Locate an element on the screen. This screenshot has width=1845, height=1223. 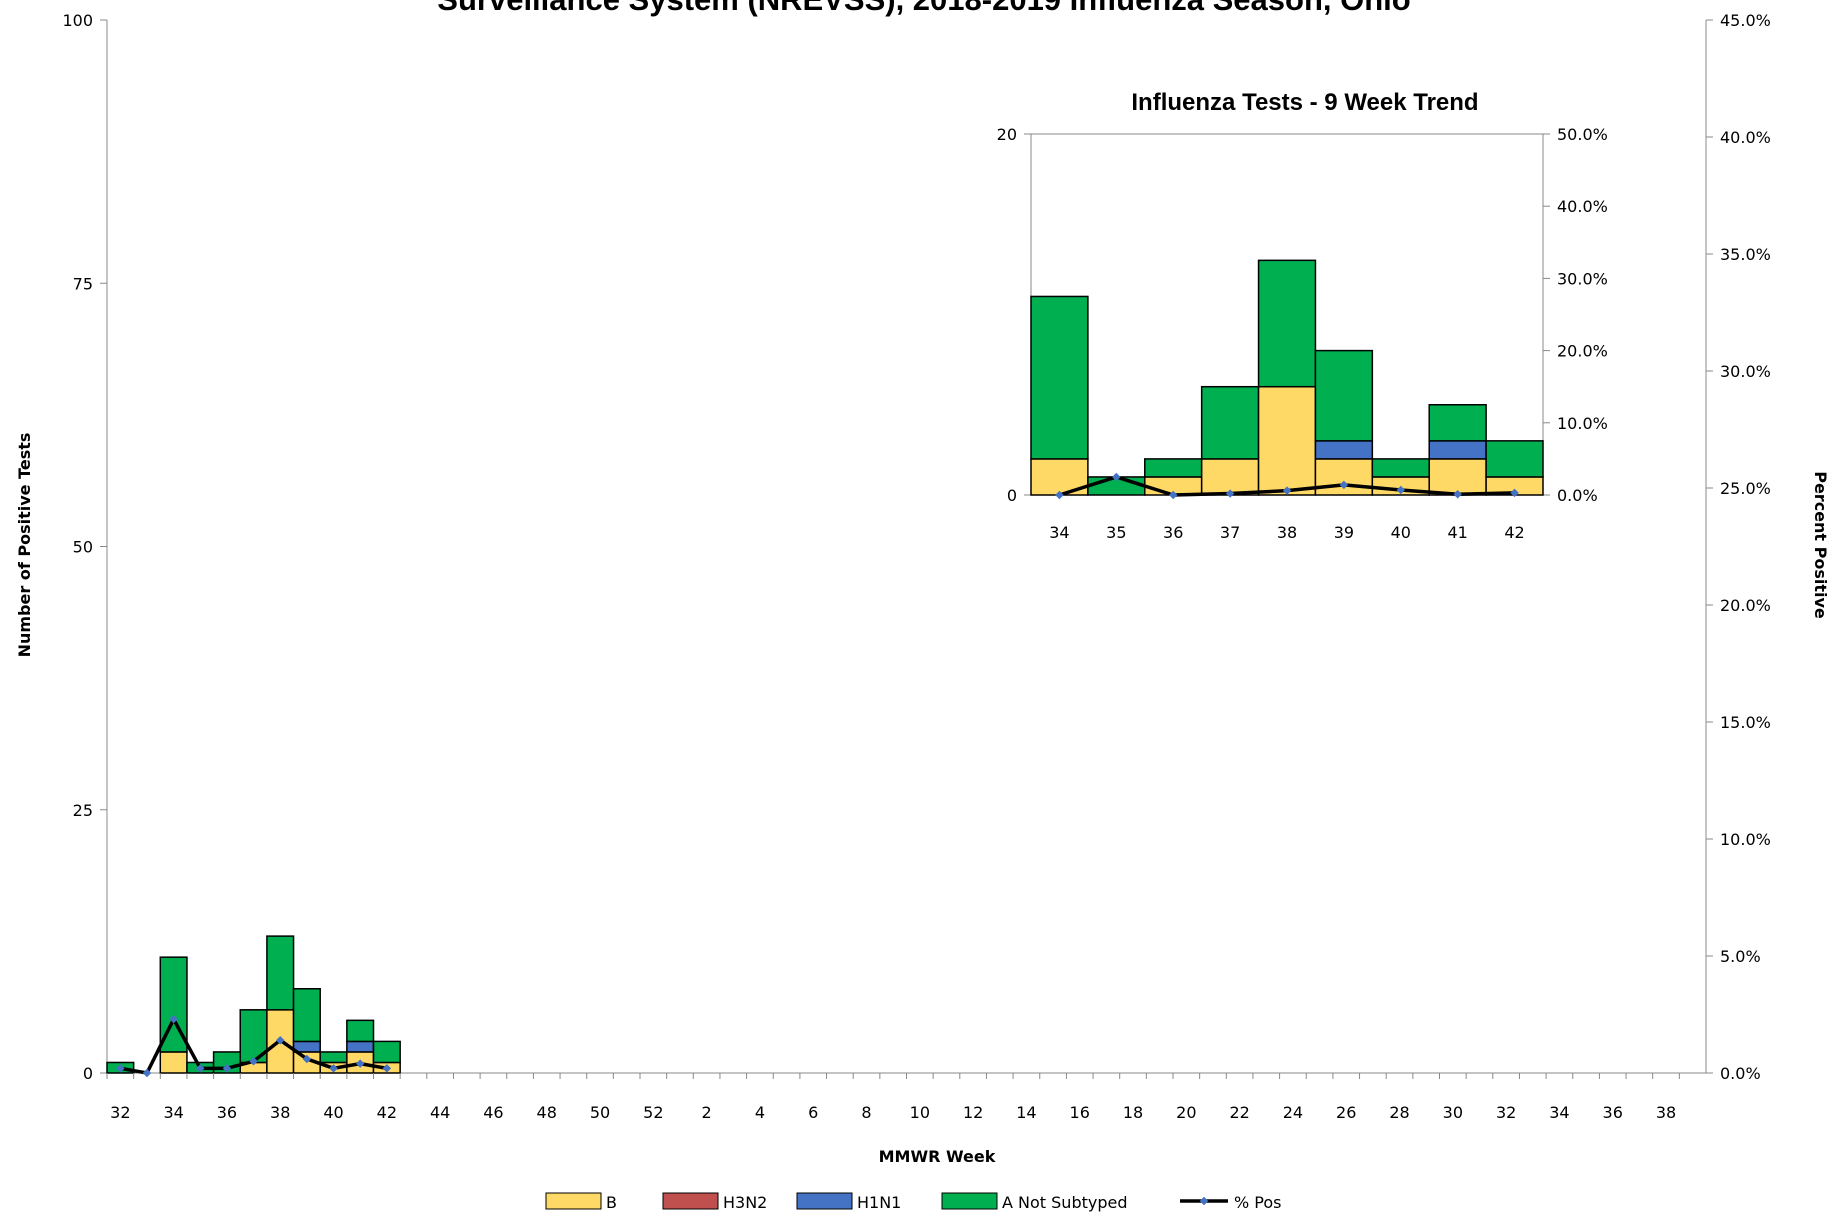
legend-swatch-h3n2 is located at coordinates (690, 1201).